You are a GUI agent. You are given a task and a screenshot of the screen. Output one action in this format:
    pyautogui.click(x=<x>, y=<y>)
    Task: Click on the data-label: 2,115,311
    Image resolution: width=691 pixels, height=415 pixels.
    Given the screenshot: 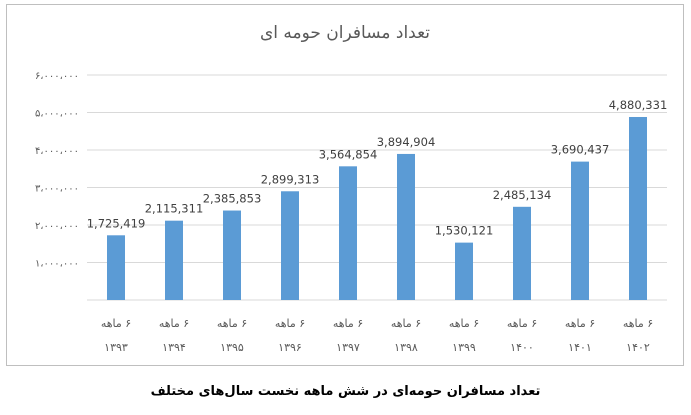 What is the action you would take?
    pyautogui.click(x=174, y=209)
    